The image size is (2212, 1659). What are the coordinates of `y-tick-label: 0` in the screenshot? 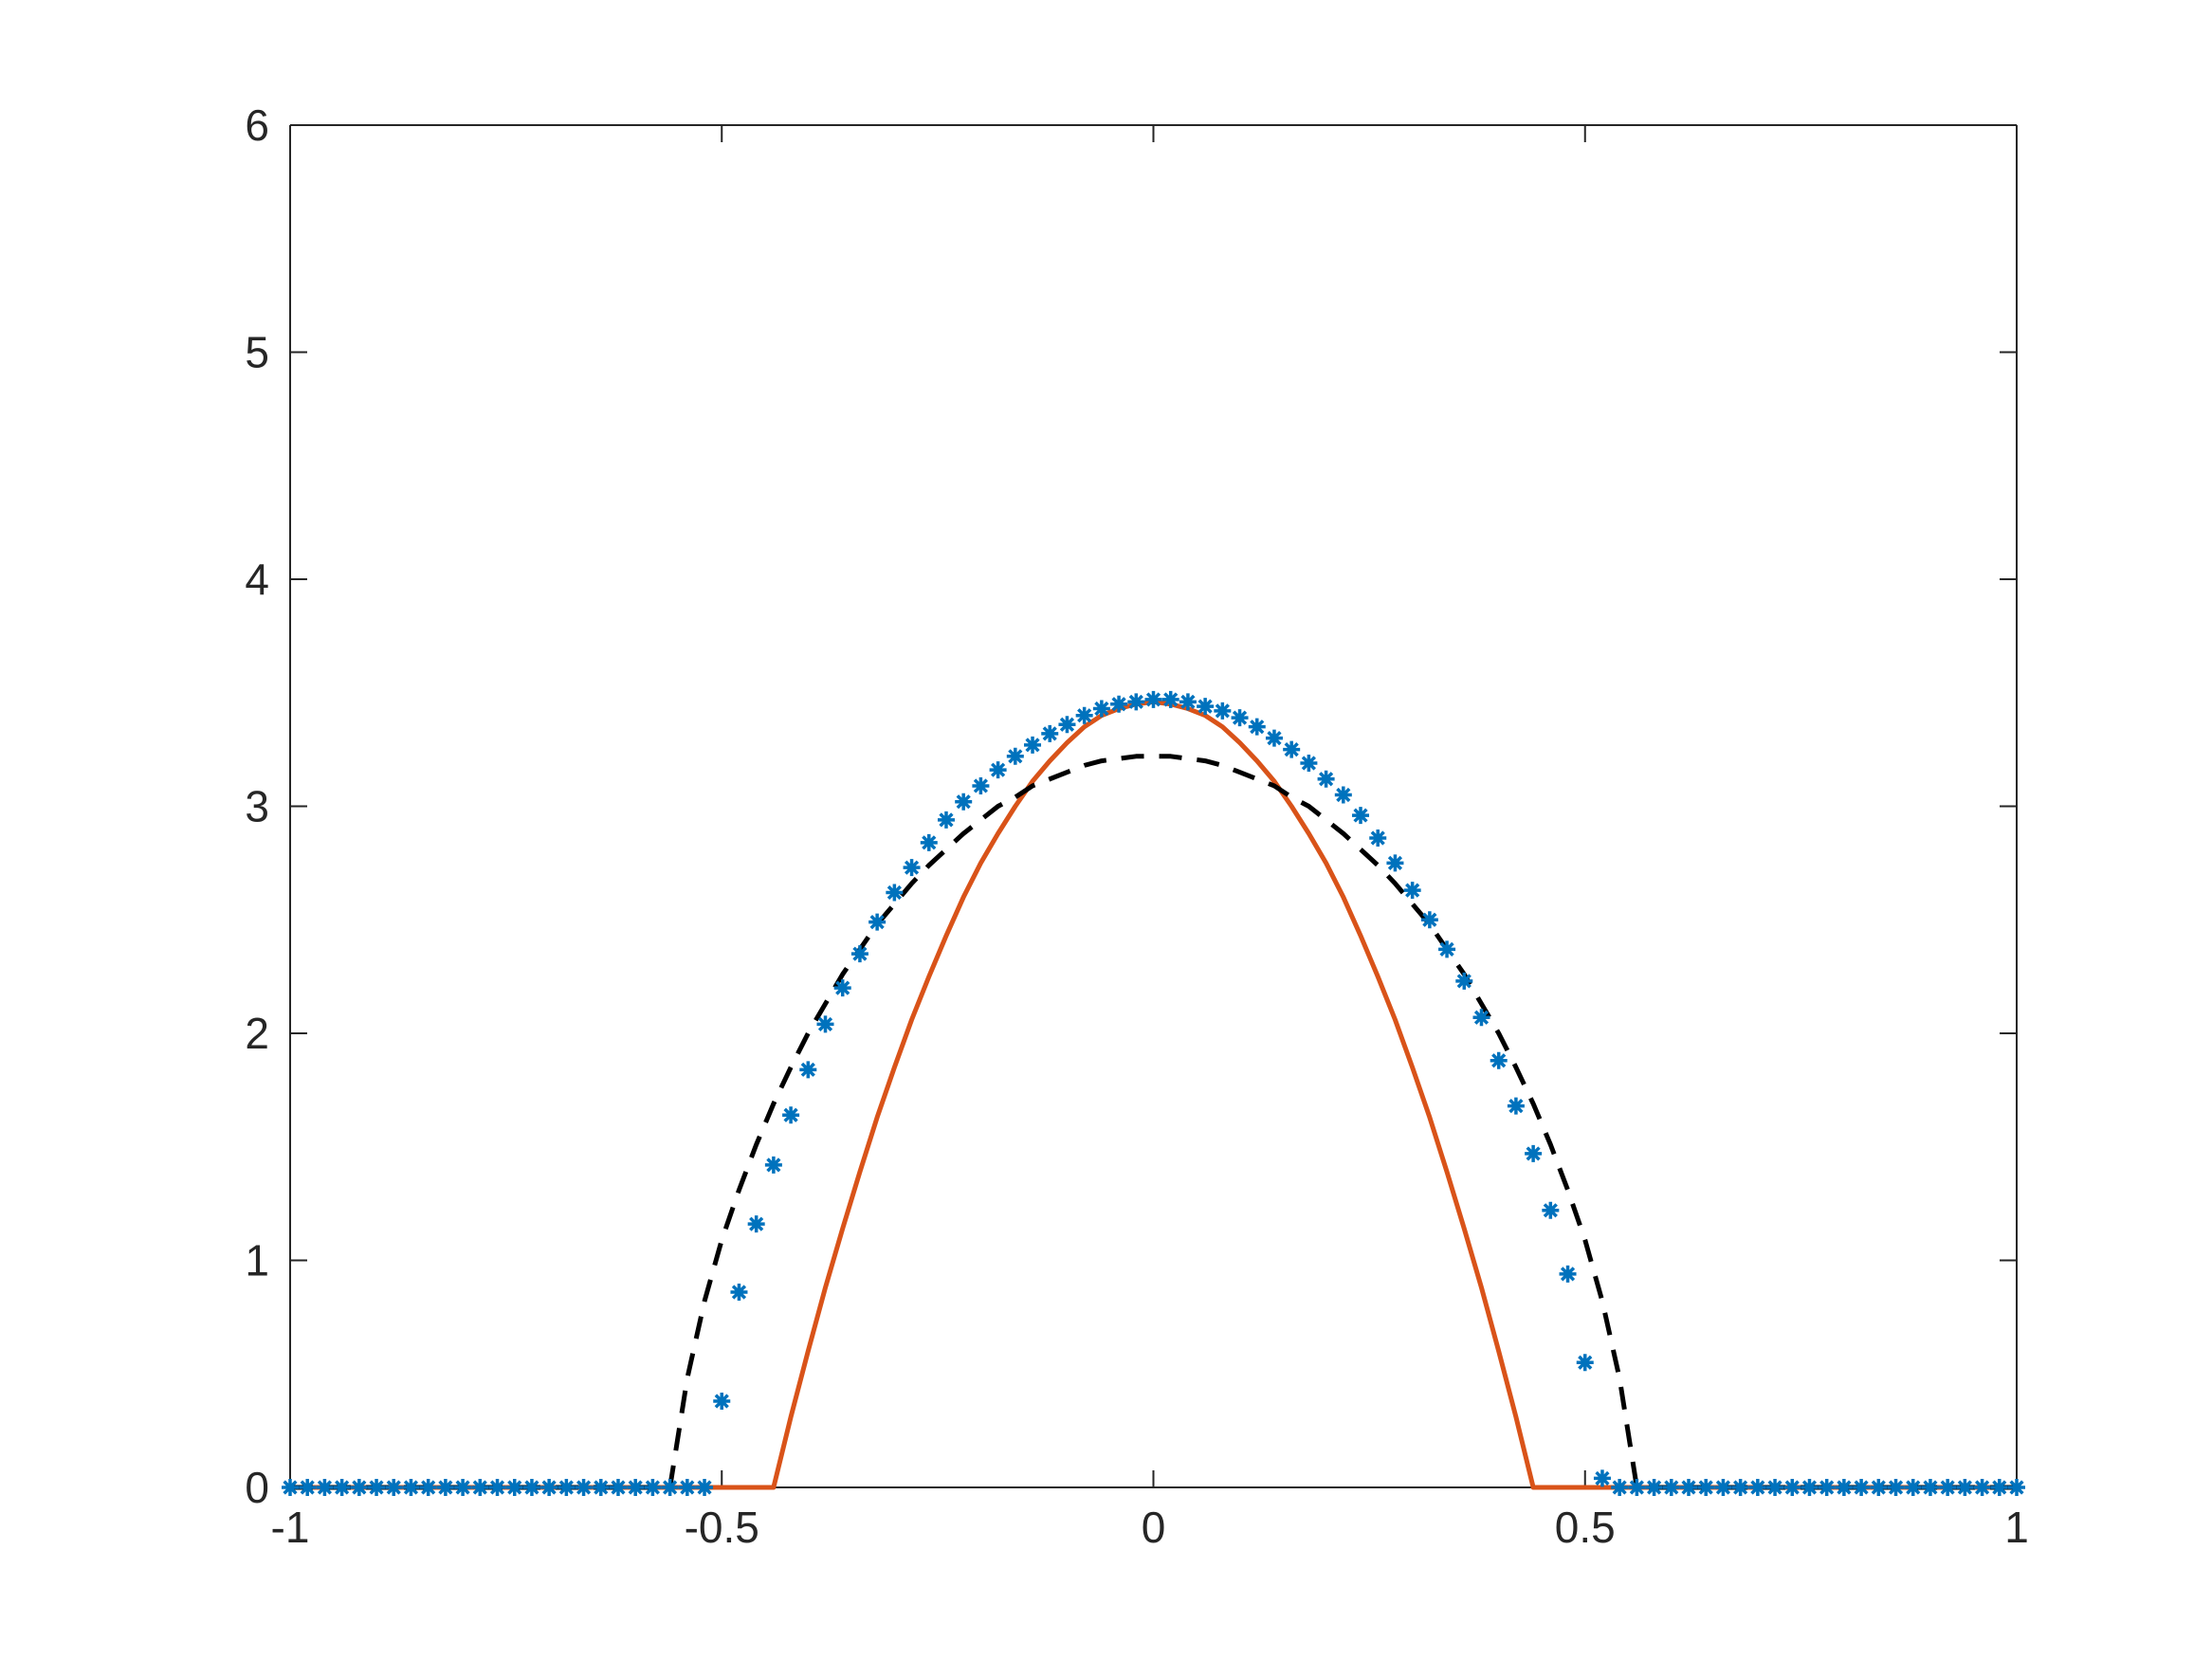 It's located at (257, 1487).